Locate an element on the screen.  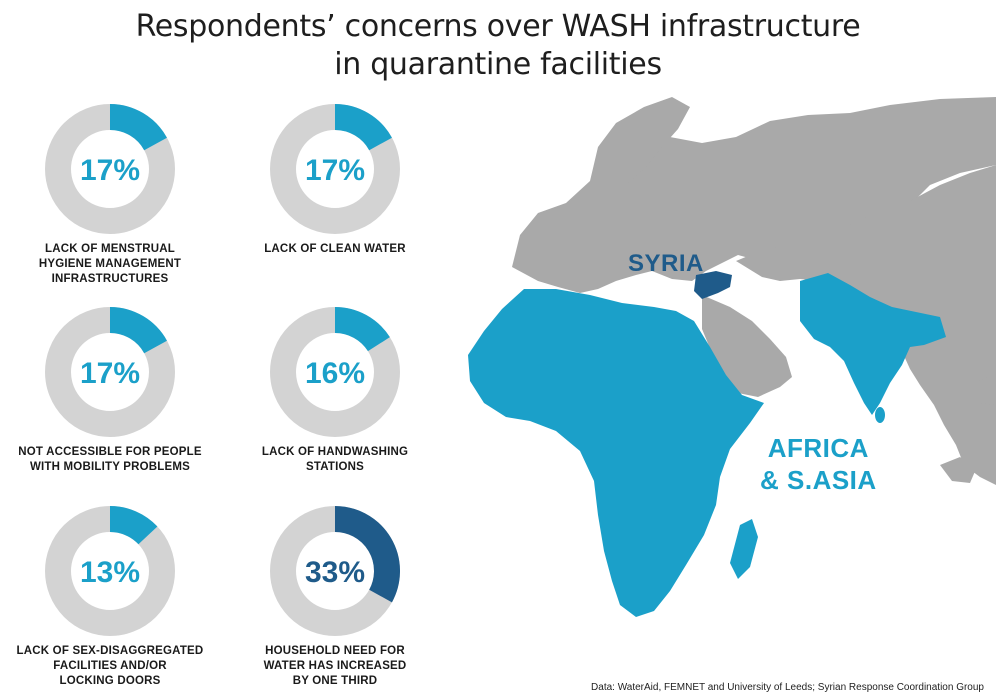
donut-chart: 33% is located at coordinates (335, 571).